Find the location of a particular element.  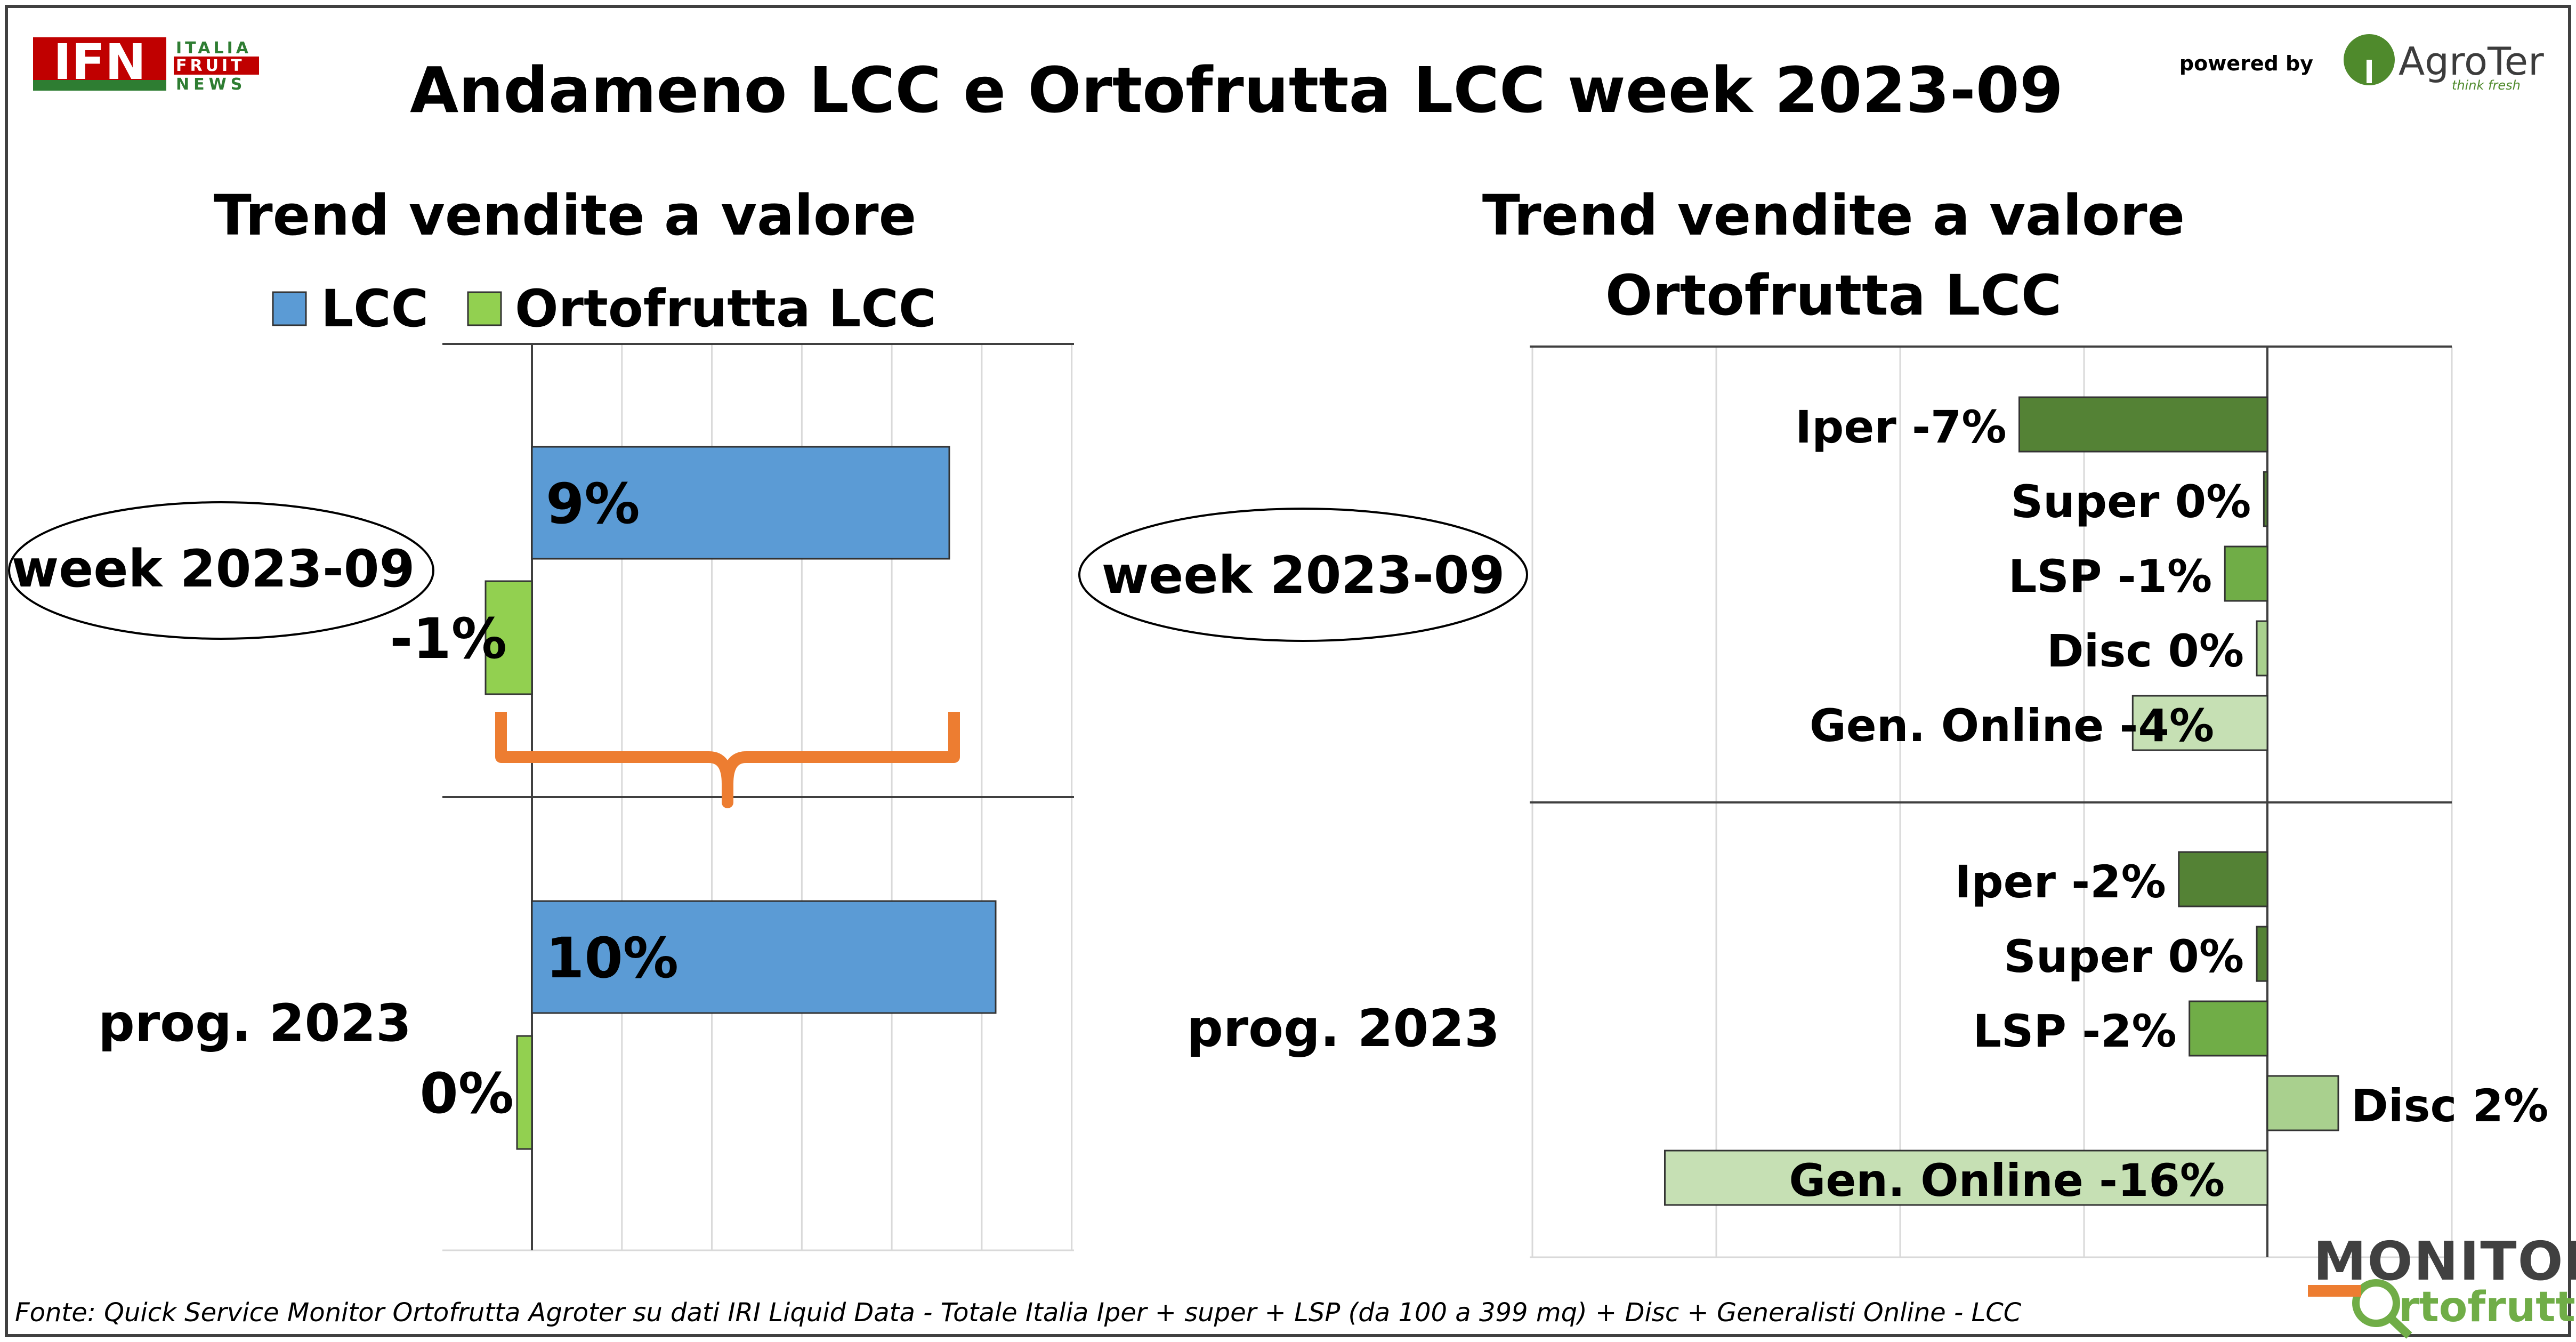

left-category-prog: prog. 2023 is located at coordinates (254, 1023).